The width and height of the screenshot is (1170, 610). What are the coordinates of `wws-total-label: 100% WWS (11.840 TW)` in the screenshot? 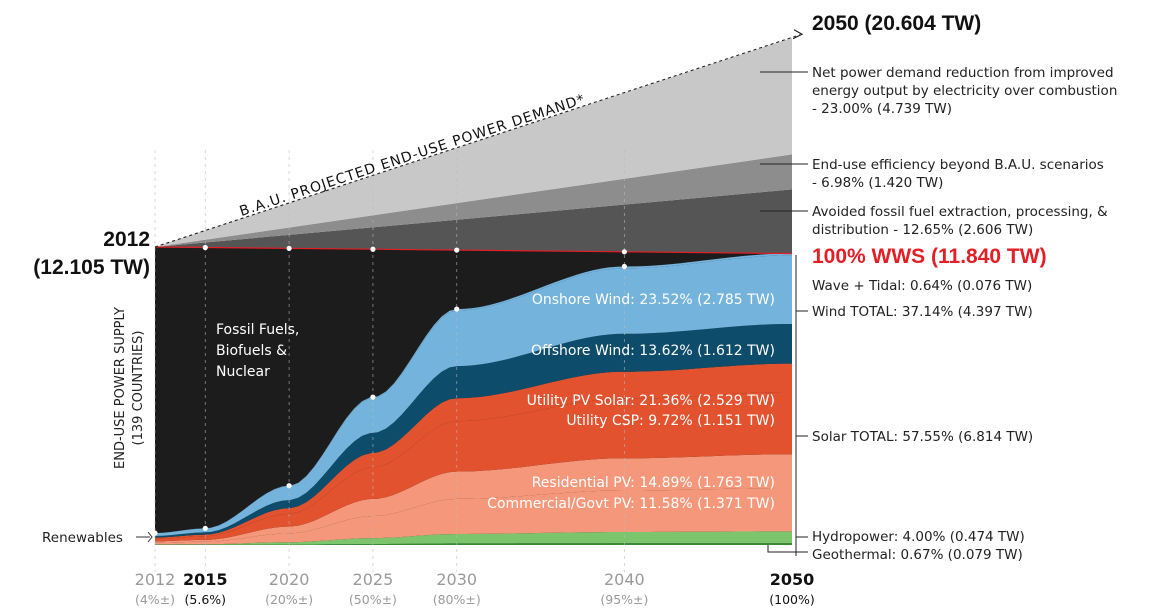 It's located at (929, 256).